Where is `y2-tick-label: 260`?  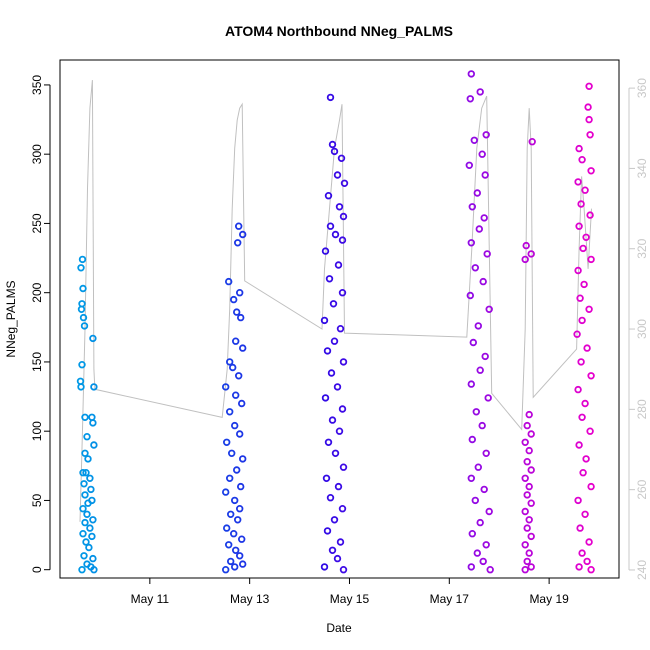 y2-tick-label: 260 is located at coordinates (642, 489).